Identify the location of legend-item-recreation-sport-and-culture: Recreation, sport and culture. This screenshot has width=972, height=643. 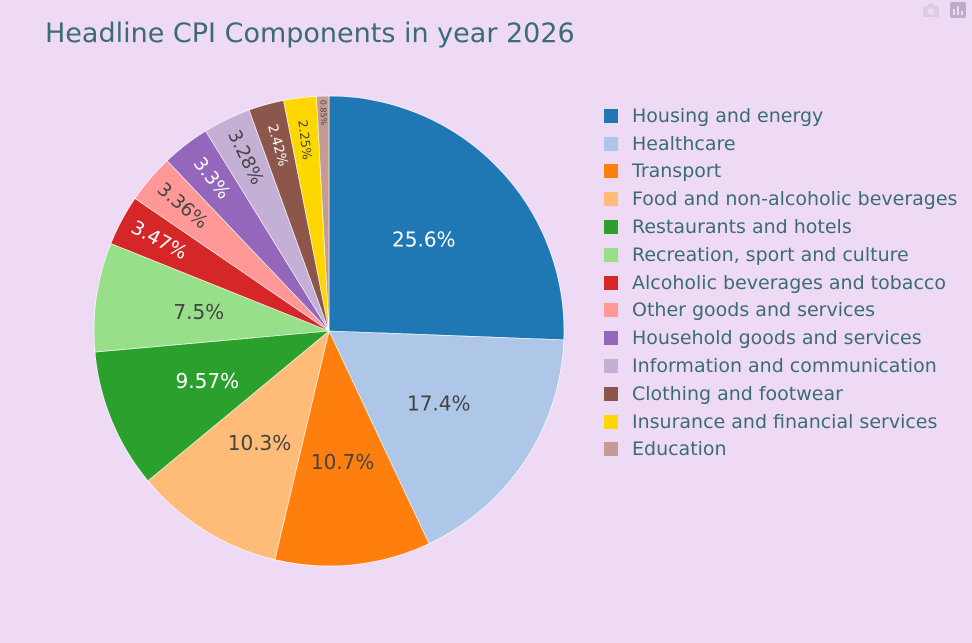
(780, 255).